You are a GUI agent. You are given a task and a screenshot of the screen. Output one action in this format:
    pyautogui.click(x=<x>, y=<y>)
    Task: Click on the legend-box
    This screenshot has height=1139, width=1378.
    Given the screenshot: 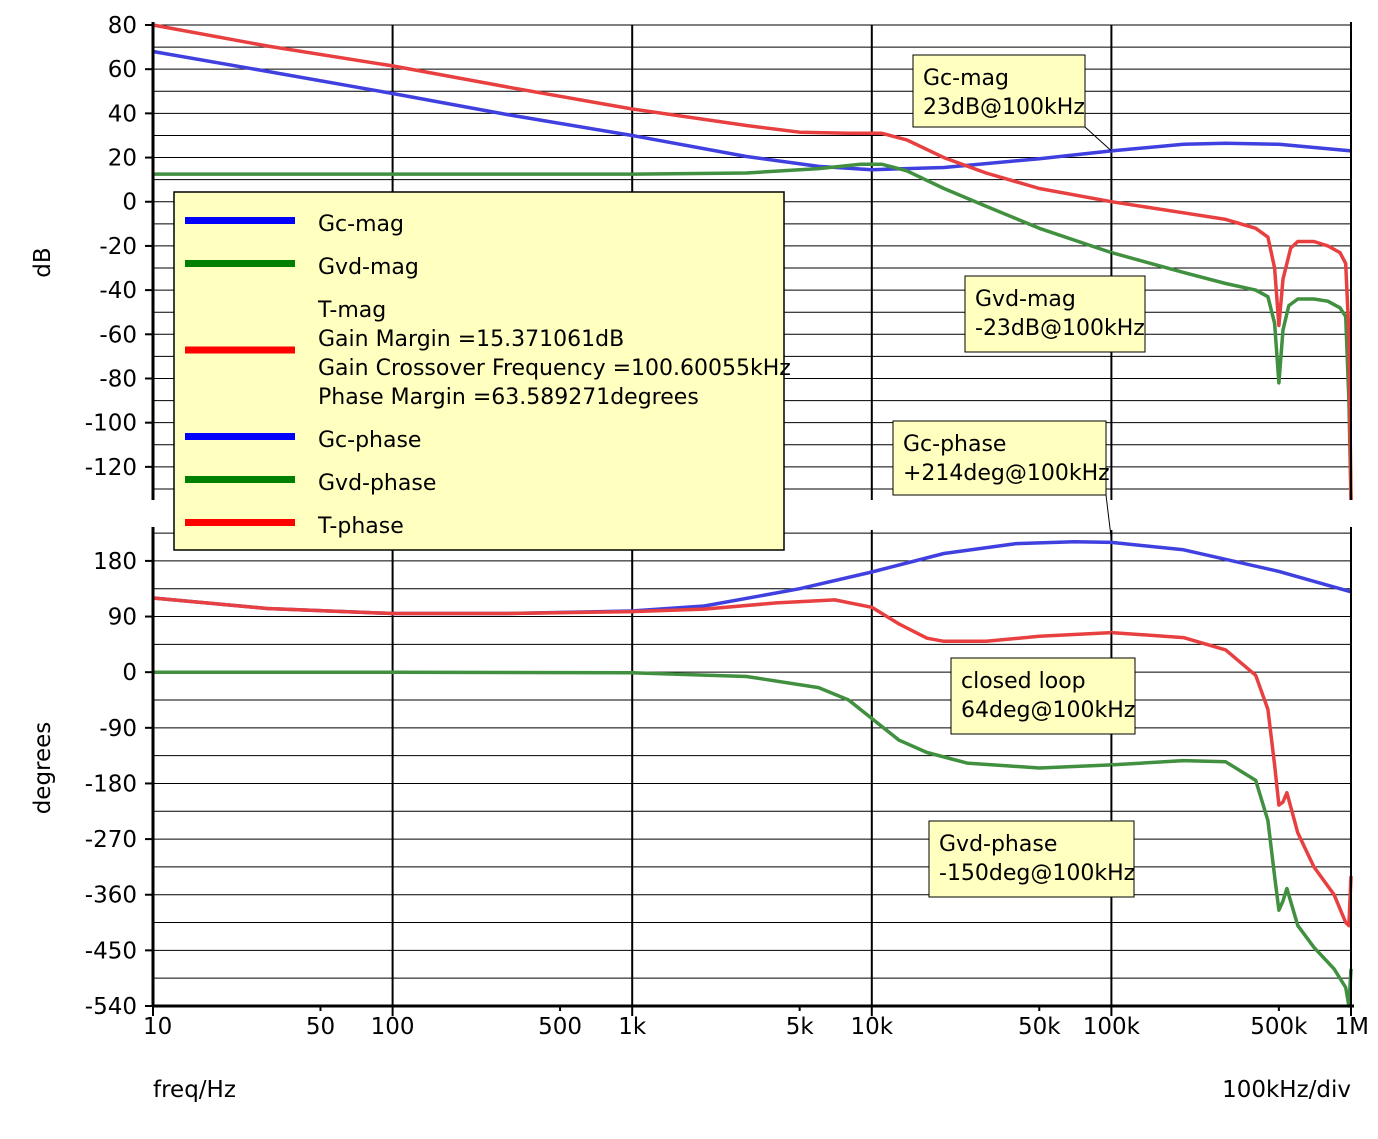 What is the action you would take?
    pyautogui.click(x=479, y=371)
    